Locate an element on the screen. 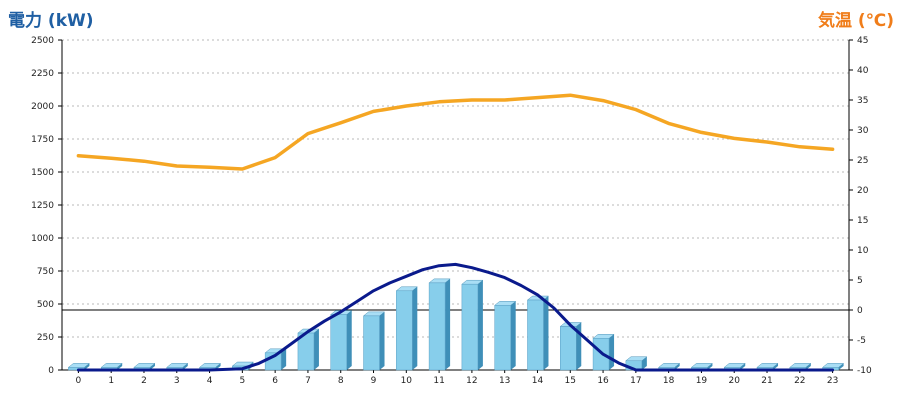 The image size is (900, 400). right-tick-label: 5 is located at coordinates (860, 281).